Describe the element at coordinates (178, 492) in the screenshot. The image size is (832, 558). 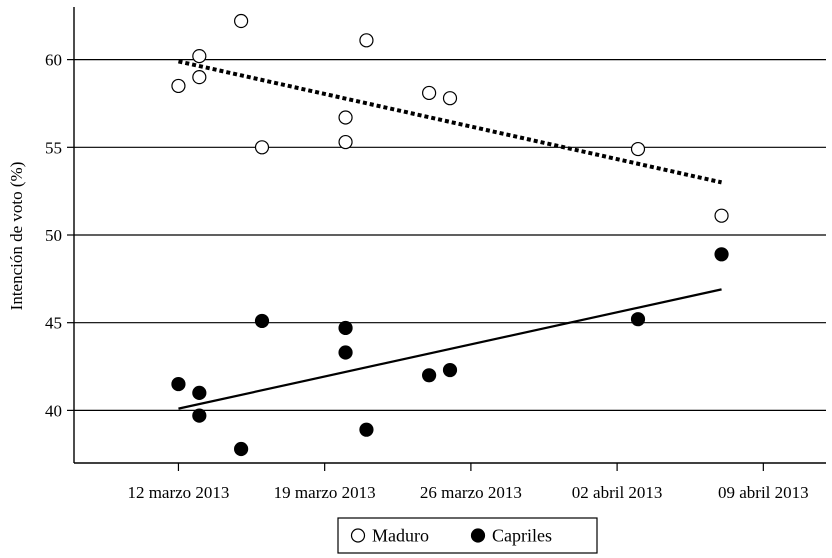
I see `x-tick-label: 12 marzo 2013` at that location.